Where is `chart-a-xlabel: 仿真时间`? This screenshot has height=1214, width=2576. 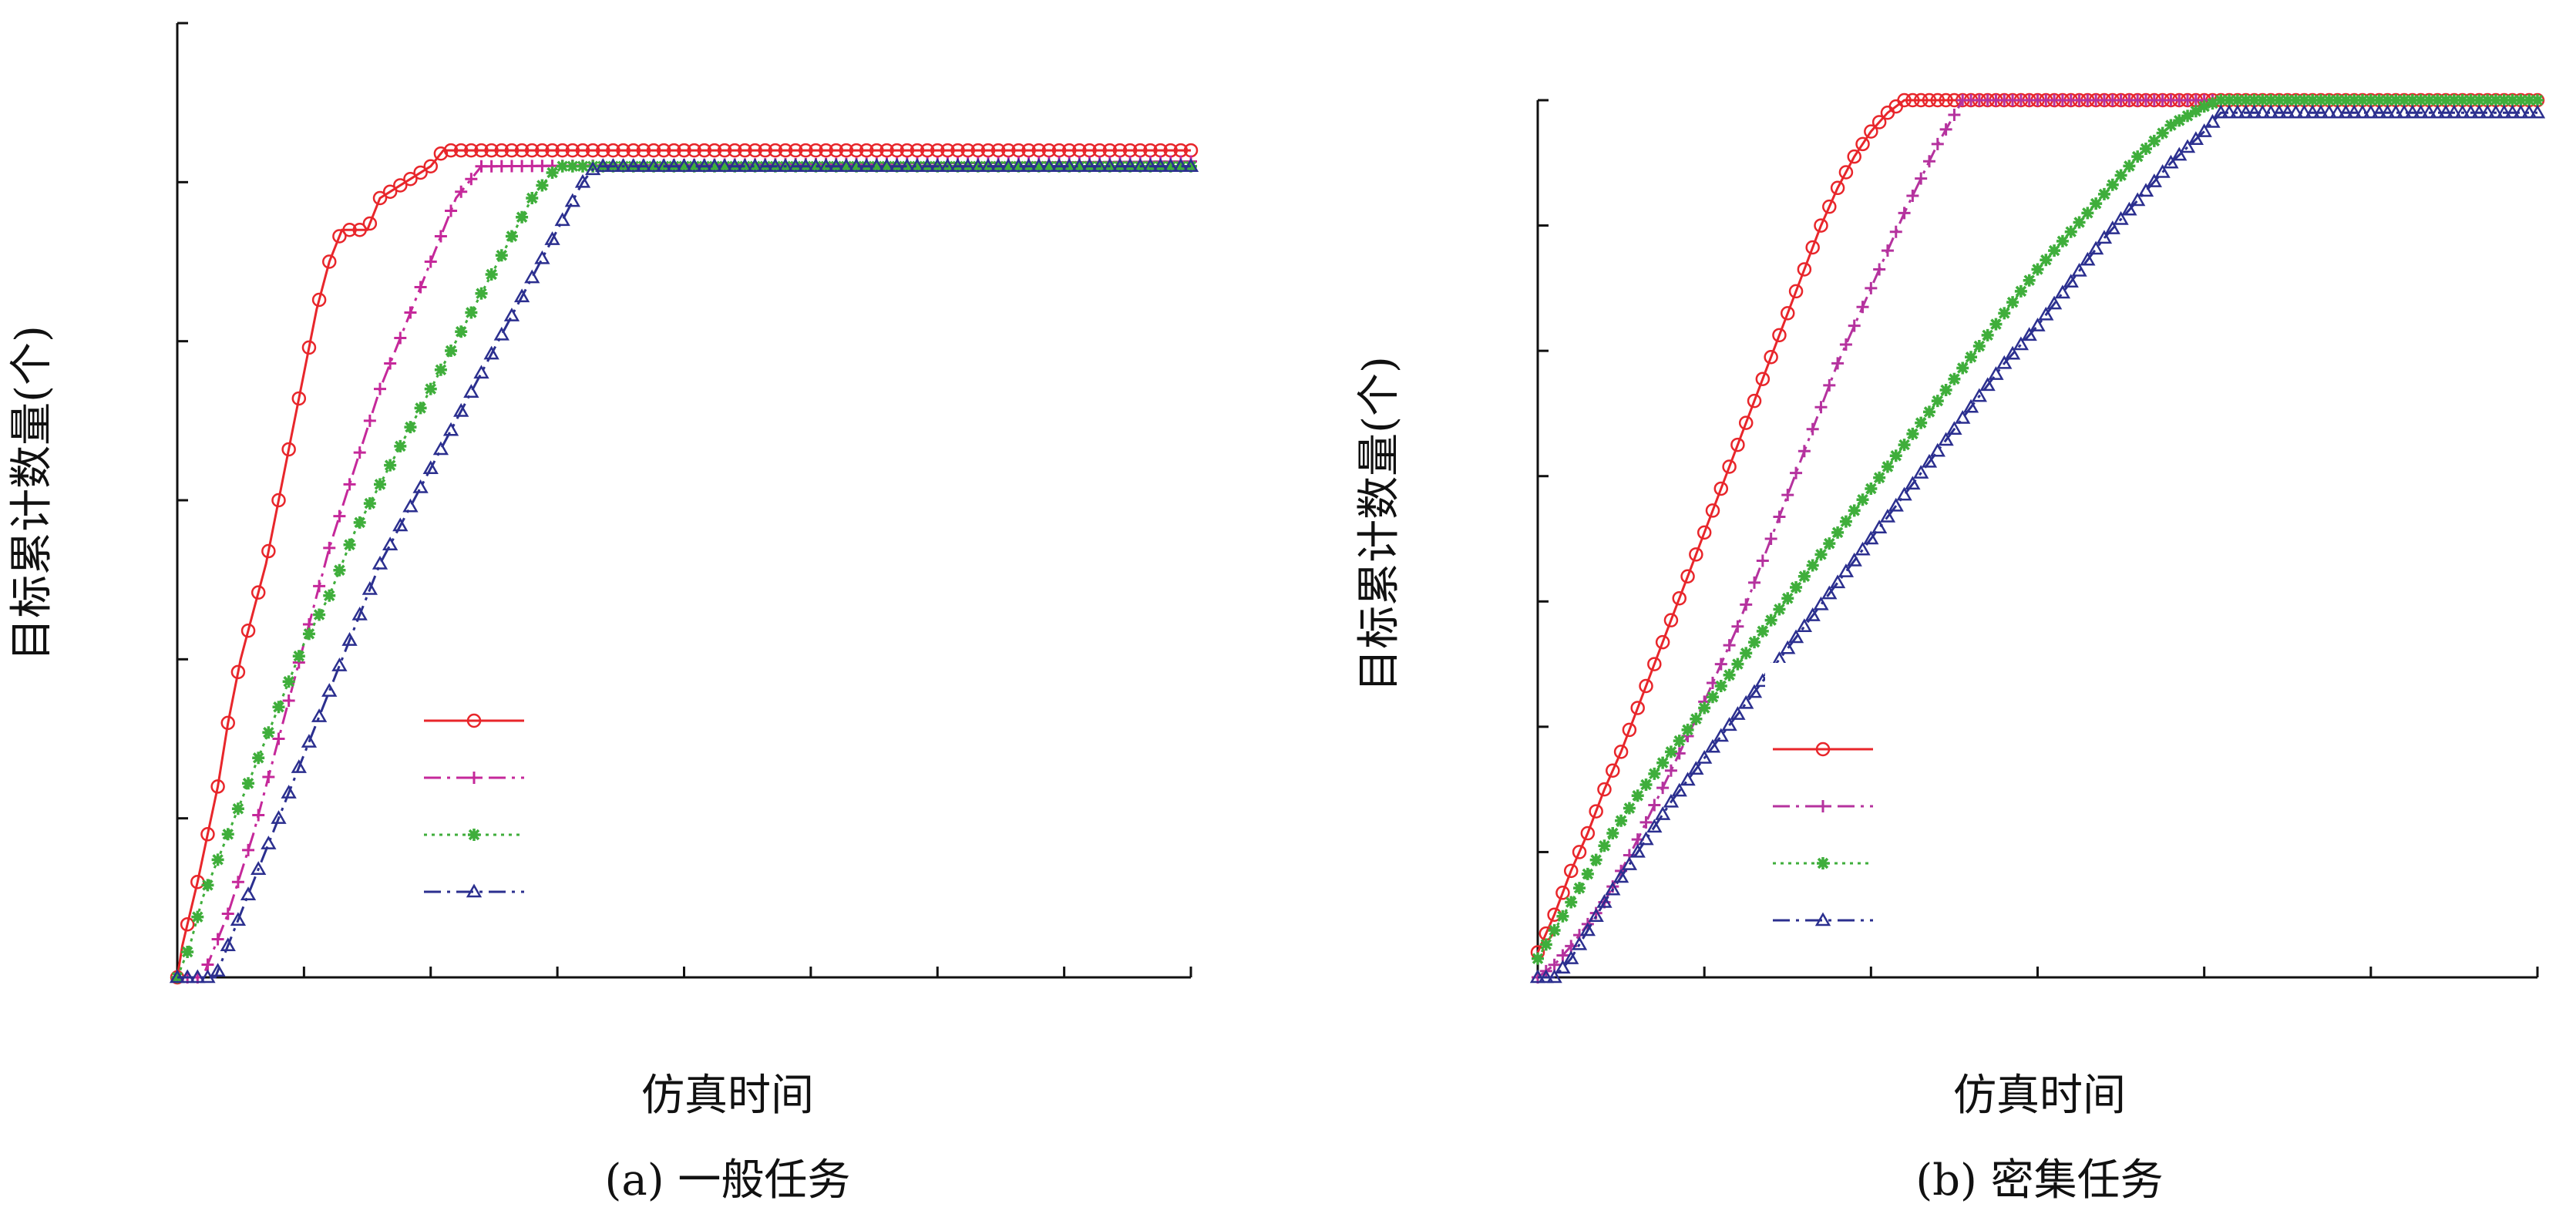 chart-a-xlabel: 仿真时间 is located at coordinates (727, 1096).